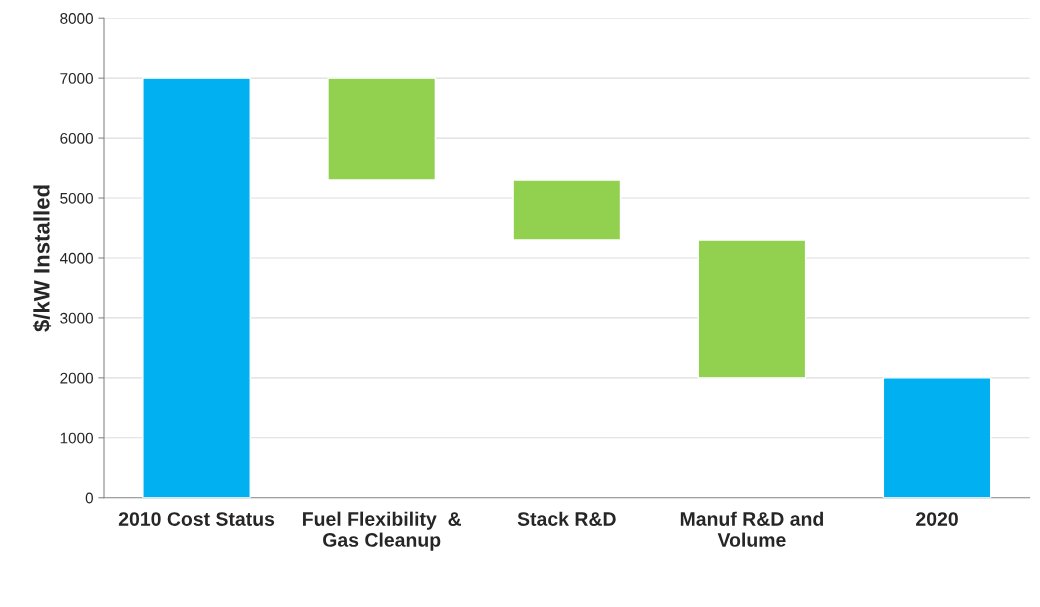 This screenshot has width=1040, height=607. Describe the element at coordinates (196, 519) in the screenshot. I see `x-tick-label: 2010 Cost Status` at that location.